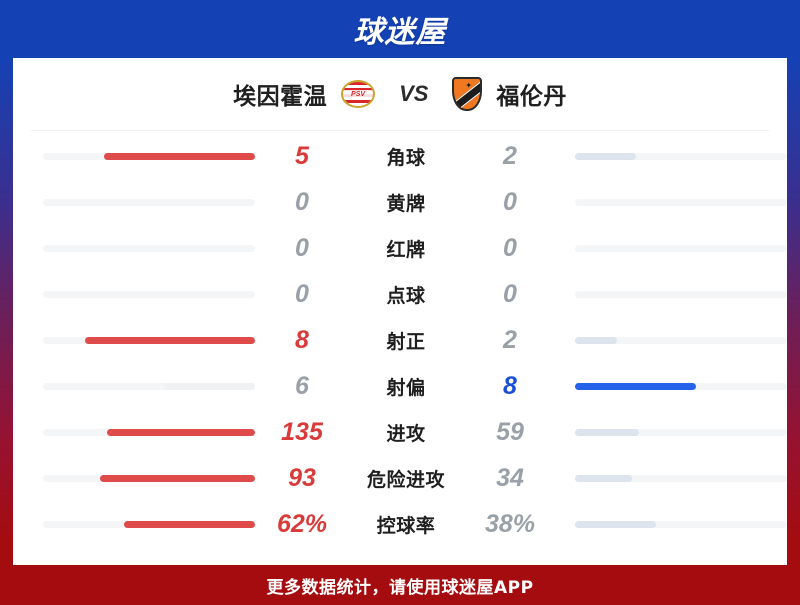 This screenshot has height=605, width=800. What do you see at coordinates (406, 433) in the screenshot?
I see `stat-label: 进攻` at bounding box center [406, 433].